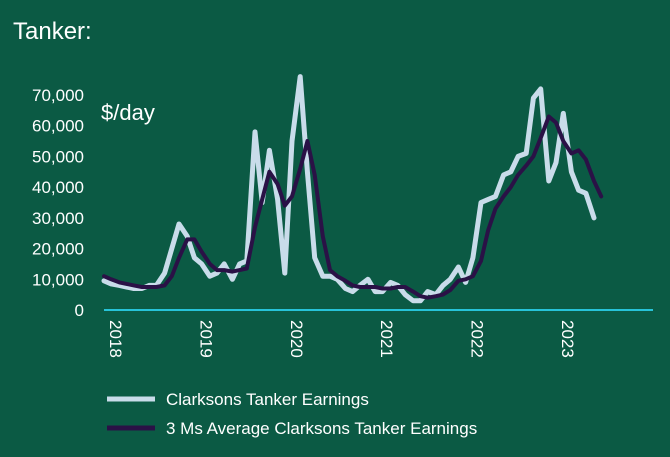 This screenshot has height=457, width=670. What do you see at coordinates (52, 31) in the screenshot?
I see `page-title: Tanker:` at bounding box center [52, 31].